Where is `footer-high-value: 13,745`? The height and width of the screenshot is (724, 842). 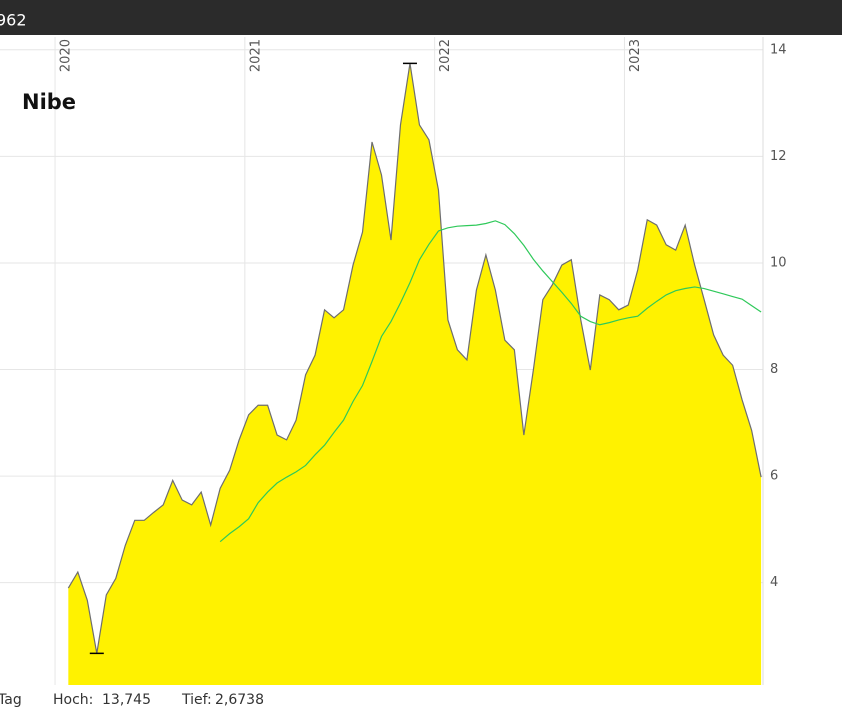
footer-high-value: 13,745 is located at coordinates (126, 700).